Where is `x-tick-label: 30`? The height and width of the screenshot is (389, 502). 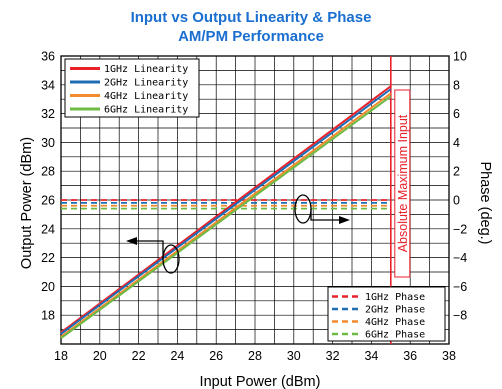 x-tick-label: 30 is located at coordinates (294, 356).